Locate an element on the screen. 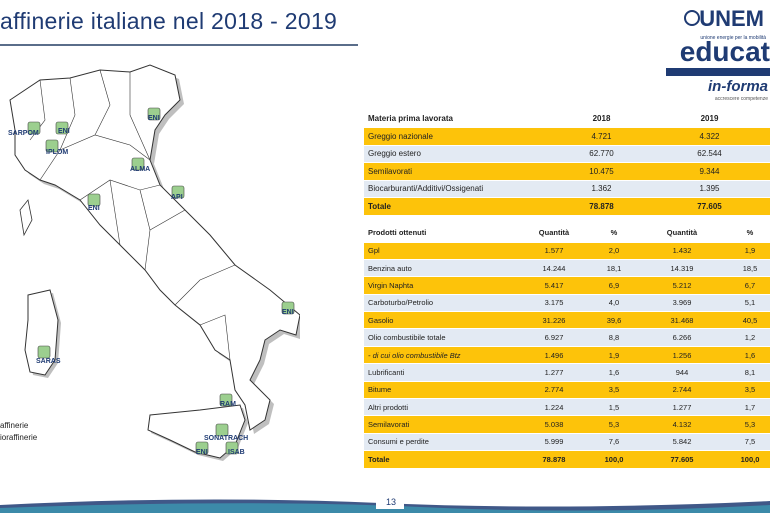  title-divider is located at coordinates (179, 45).